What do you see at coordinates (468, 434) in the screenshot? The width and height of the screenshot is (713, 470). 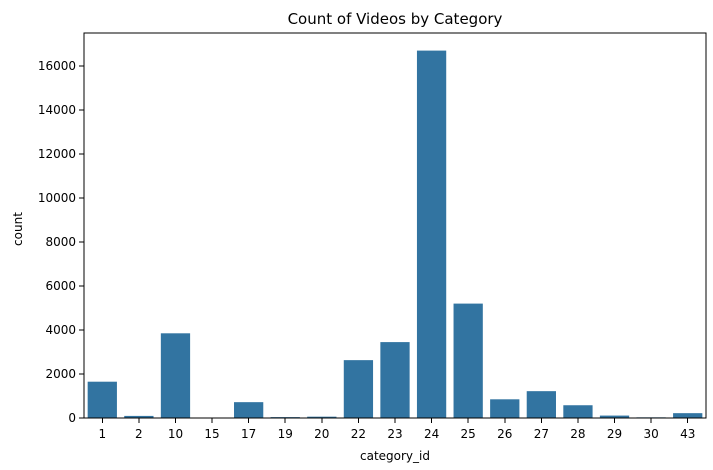 I see `x-tick-label-25: 25` at bounding box center [468, 434].